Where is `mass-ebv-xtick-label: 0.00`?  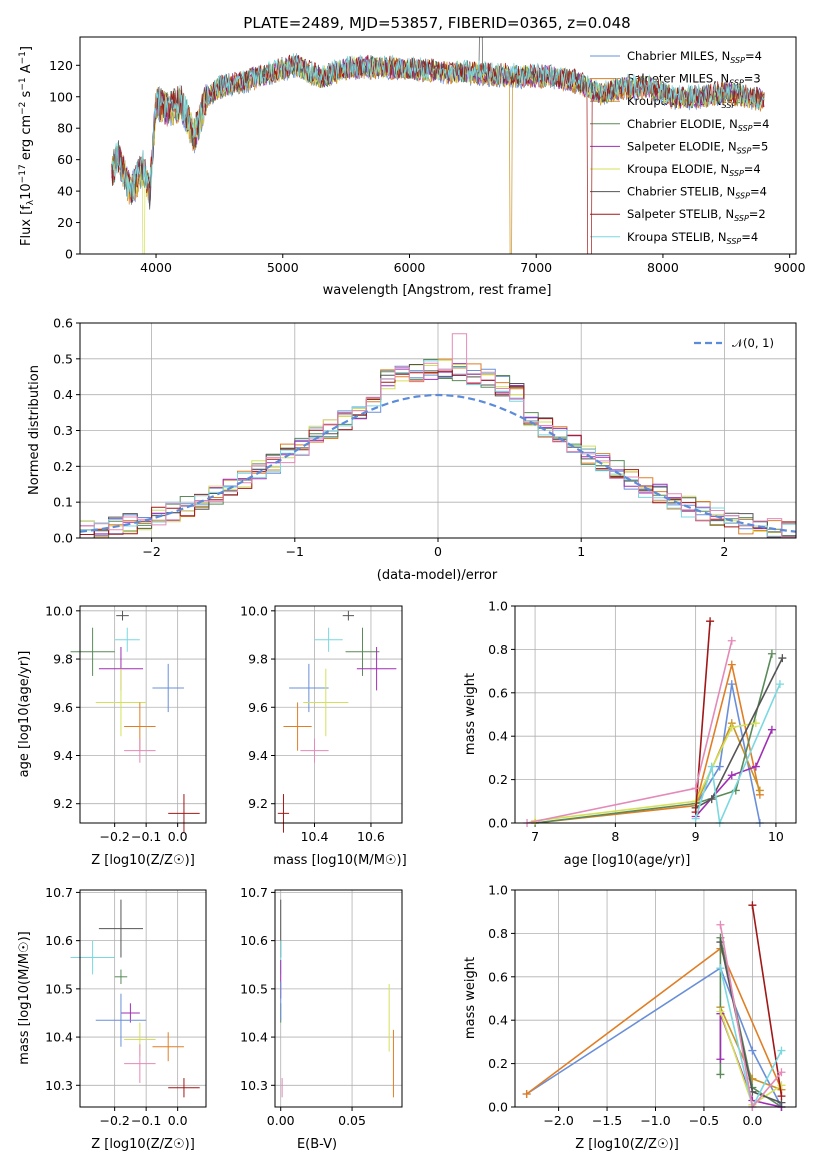 mass-ebv-xtick-label: 0.00 is located at coordinates (281, 1120).